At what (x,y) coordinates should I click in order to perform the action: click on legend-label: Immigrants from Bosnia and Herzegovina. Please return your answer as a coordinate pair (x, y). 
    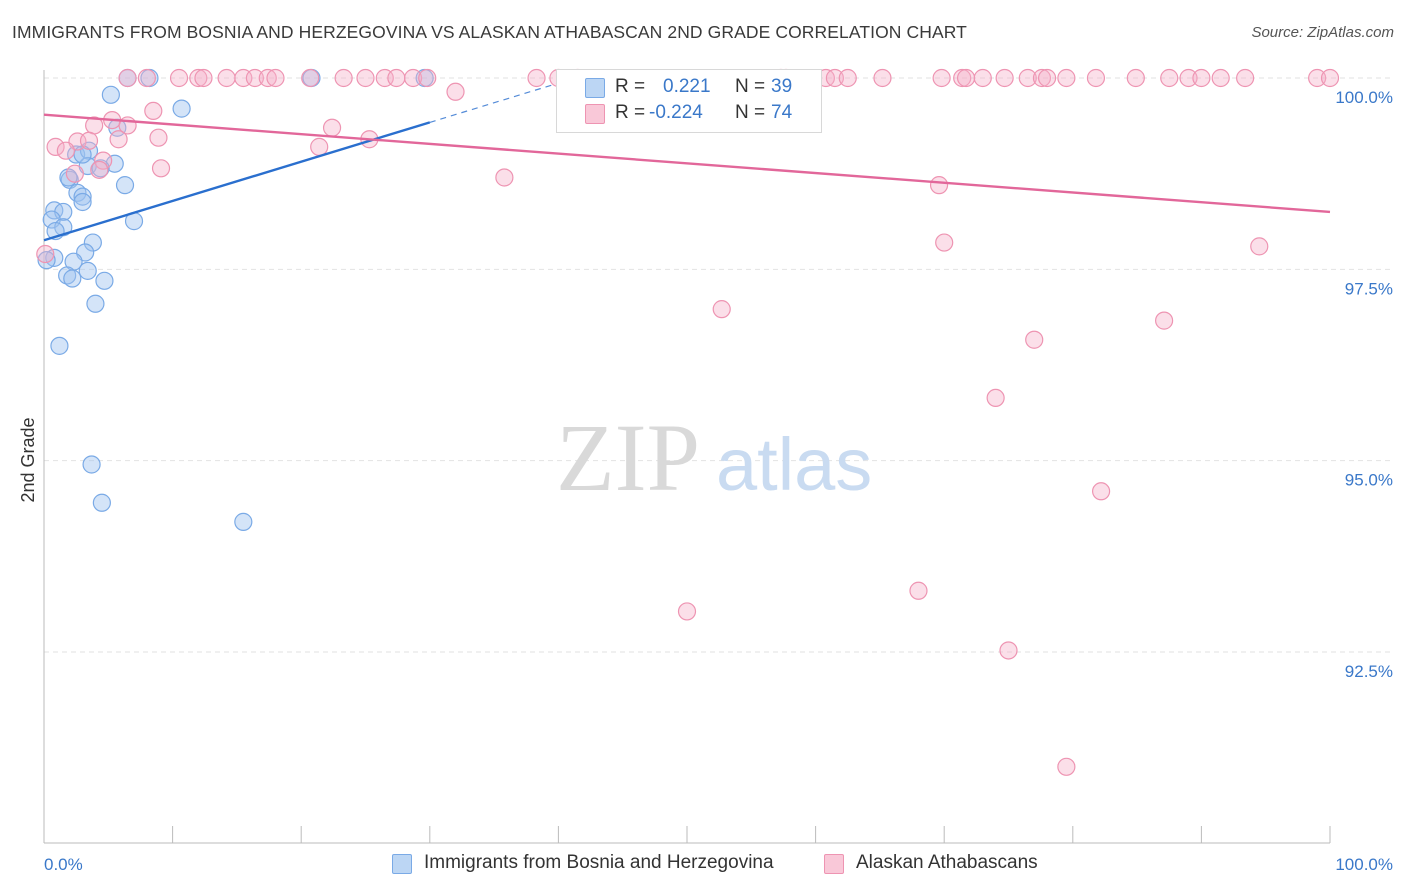
    Looking at the image, I should click on (599, 862).